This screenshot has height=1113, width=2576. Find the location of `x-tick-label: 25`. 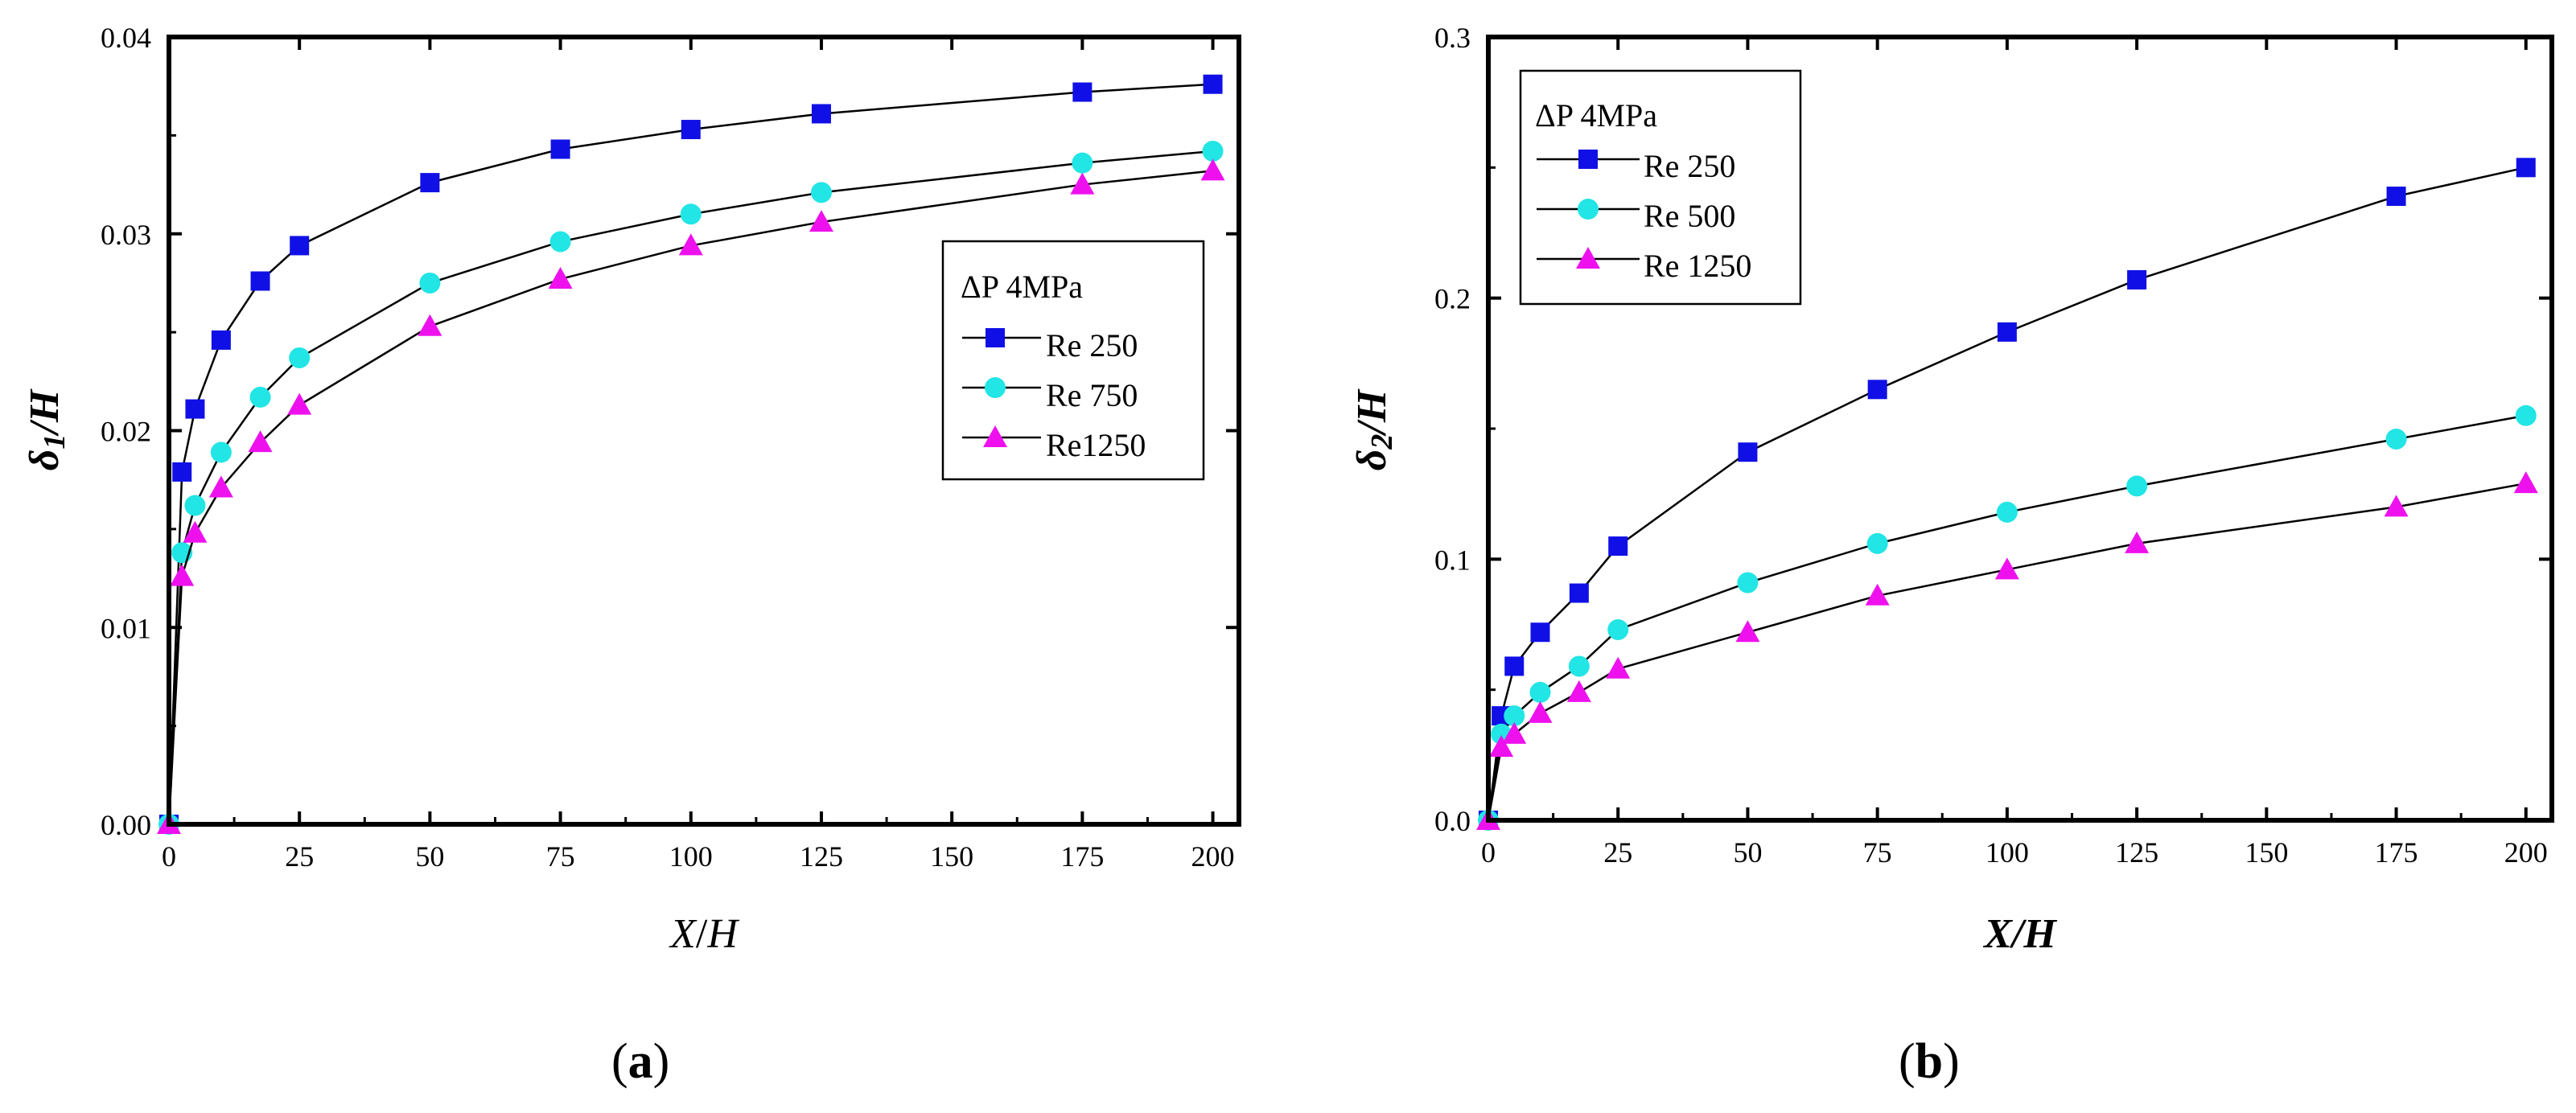

x-tick-label: 25 is located at coordinates (1617, 852).